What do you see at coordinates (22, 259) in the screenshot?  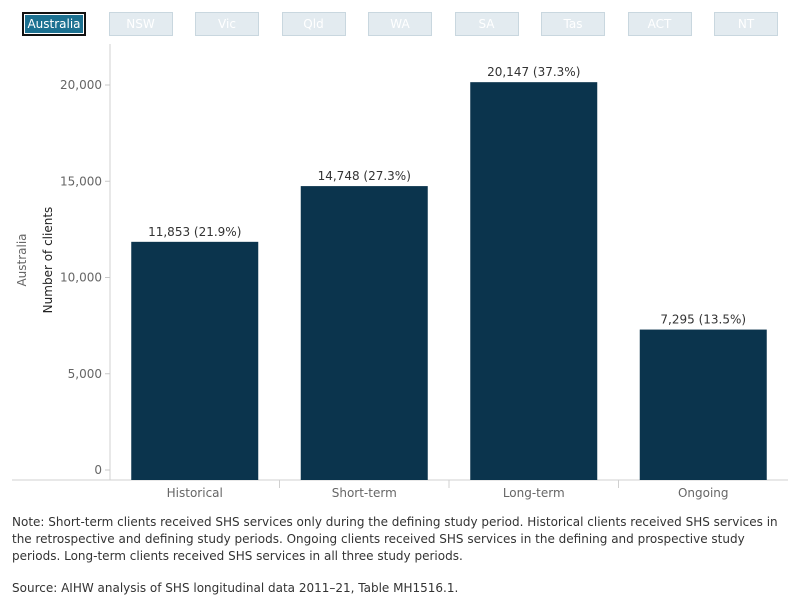 I see `row-header-label: Australia` at bounding box center [22, 259].